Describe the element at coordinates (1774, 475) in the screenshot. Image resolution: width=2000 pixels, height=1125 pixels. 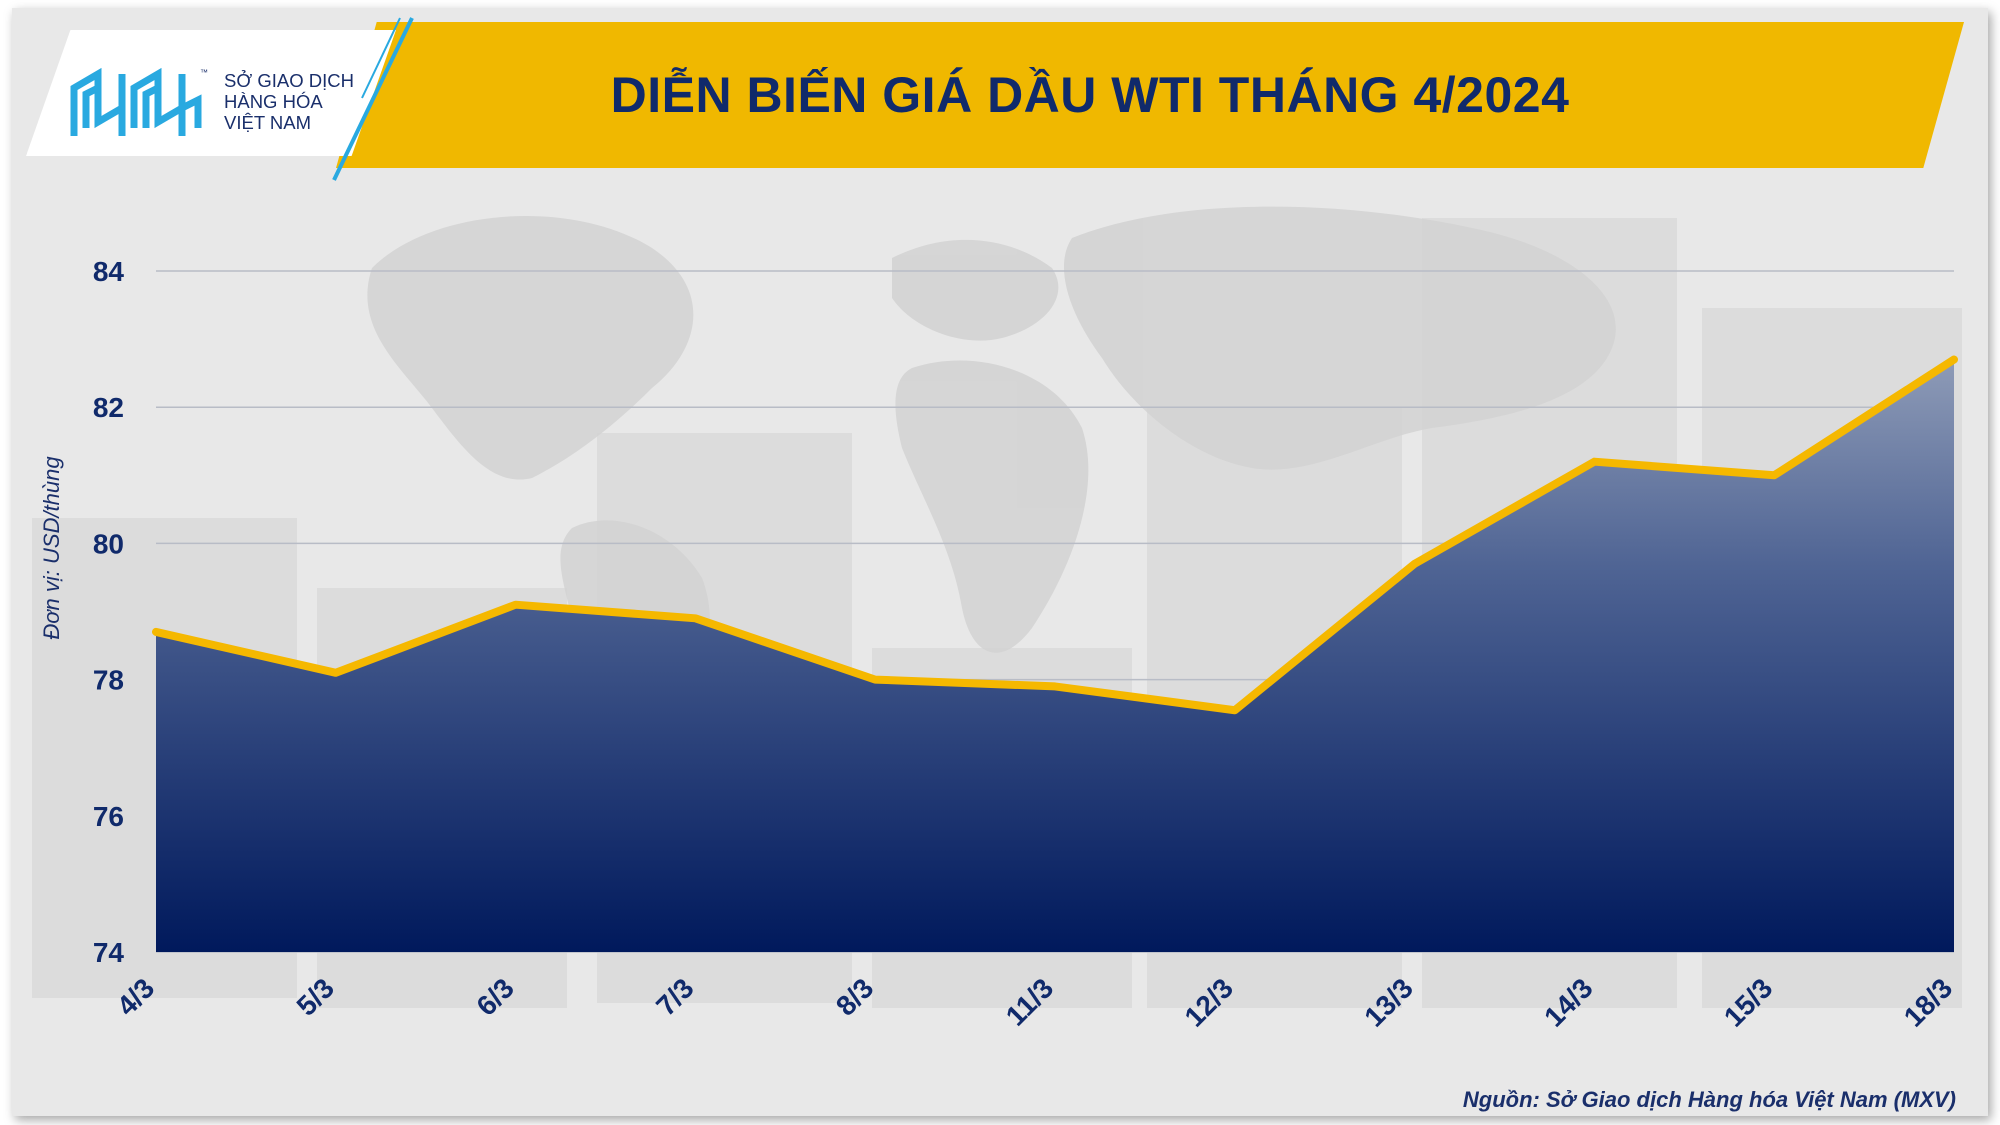
I see `data-point-15/3` at that location.